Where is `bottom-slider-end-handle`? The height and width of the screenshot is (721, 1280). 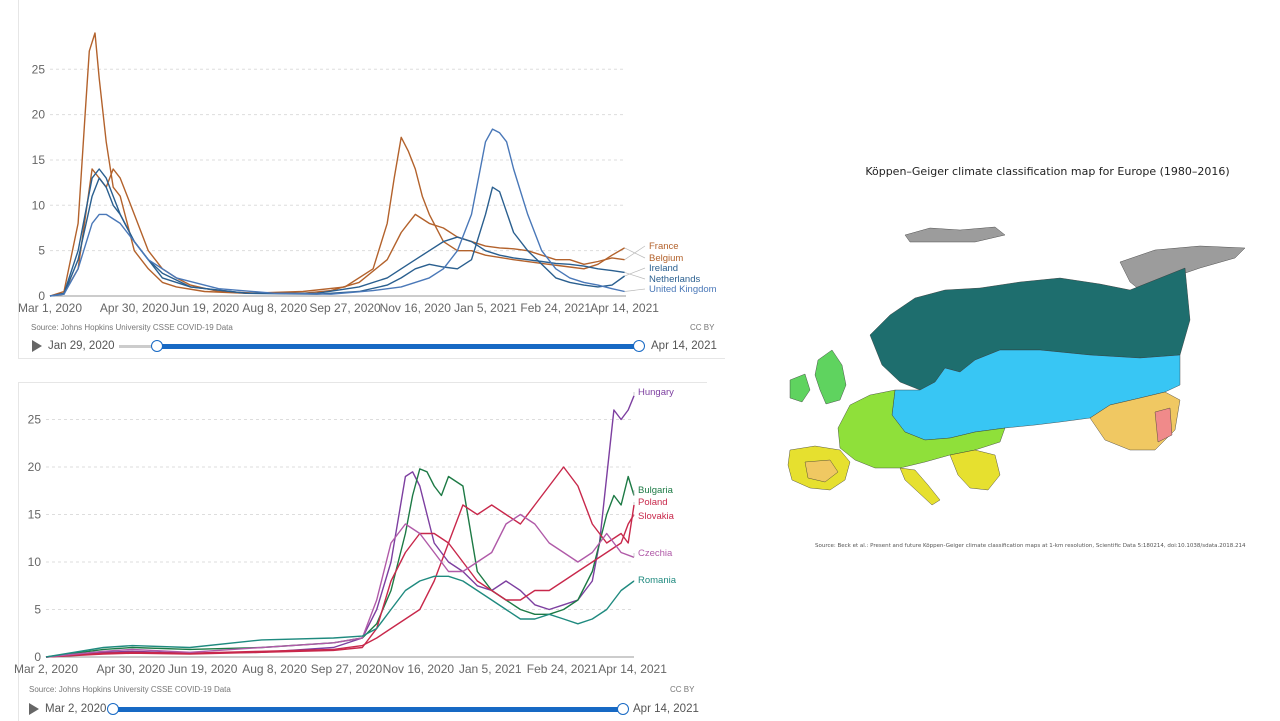
bottom-slider-end-handle is located at coordinates (623, 709).